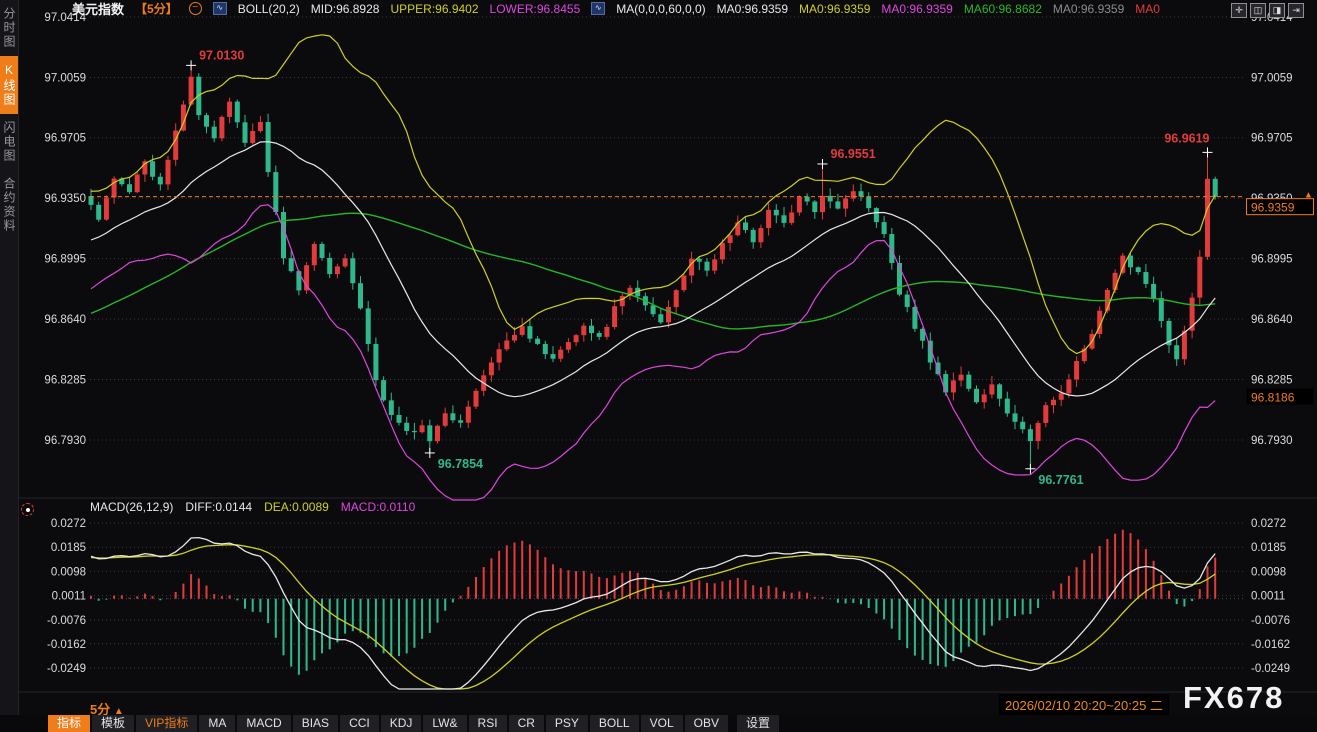  I want to click on interval-indicator: 5分 ▲, so click(107, 708).